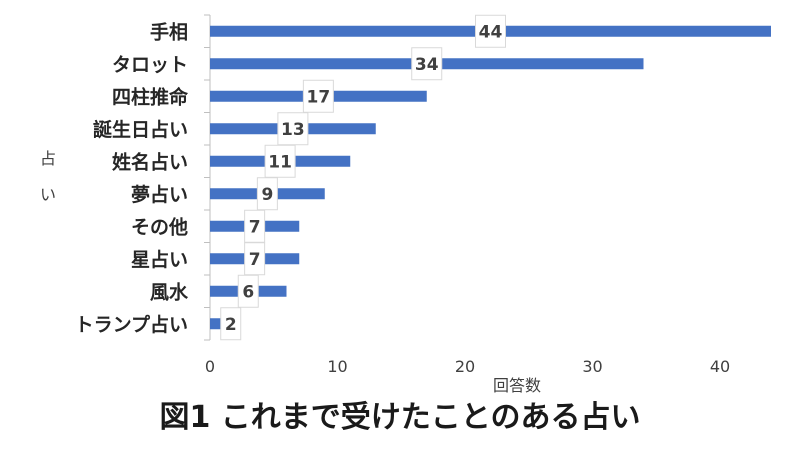 The width and height of the screenshot is (800, 450). Describe the element at coordinates (159, 194) in the screenshot. I see `category-label: 夢占い` at that location.